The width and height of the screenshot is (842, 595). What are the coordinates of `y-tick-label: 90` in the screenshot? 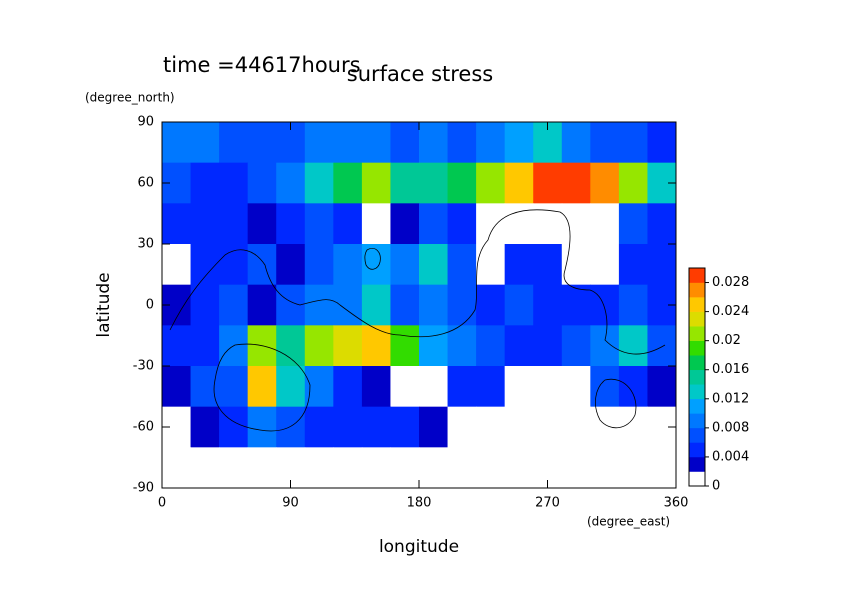 It's located at (145, 122).